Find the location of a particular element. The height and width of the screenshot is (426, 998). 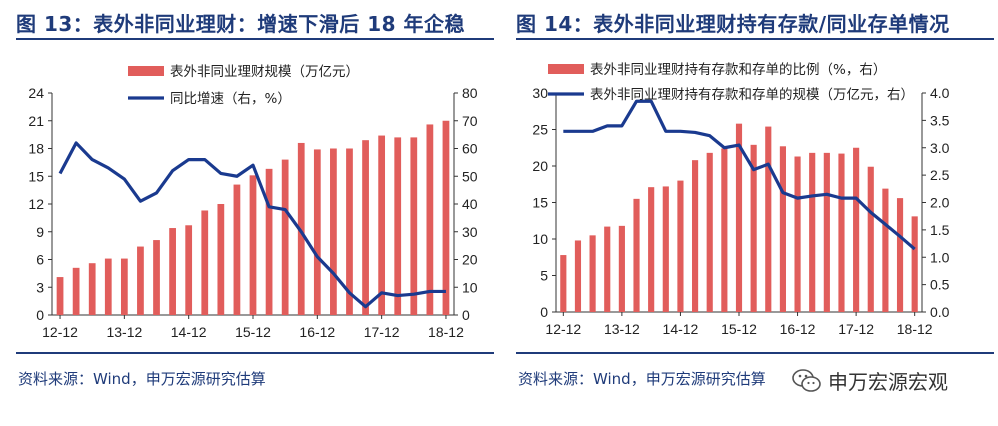

legend-line-label: 同比增速（右，%） is located at coordinates (230, 99).